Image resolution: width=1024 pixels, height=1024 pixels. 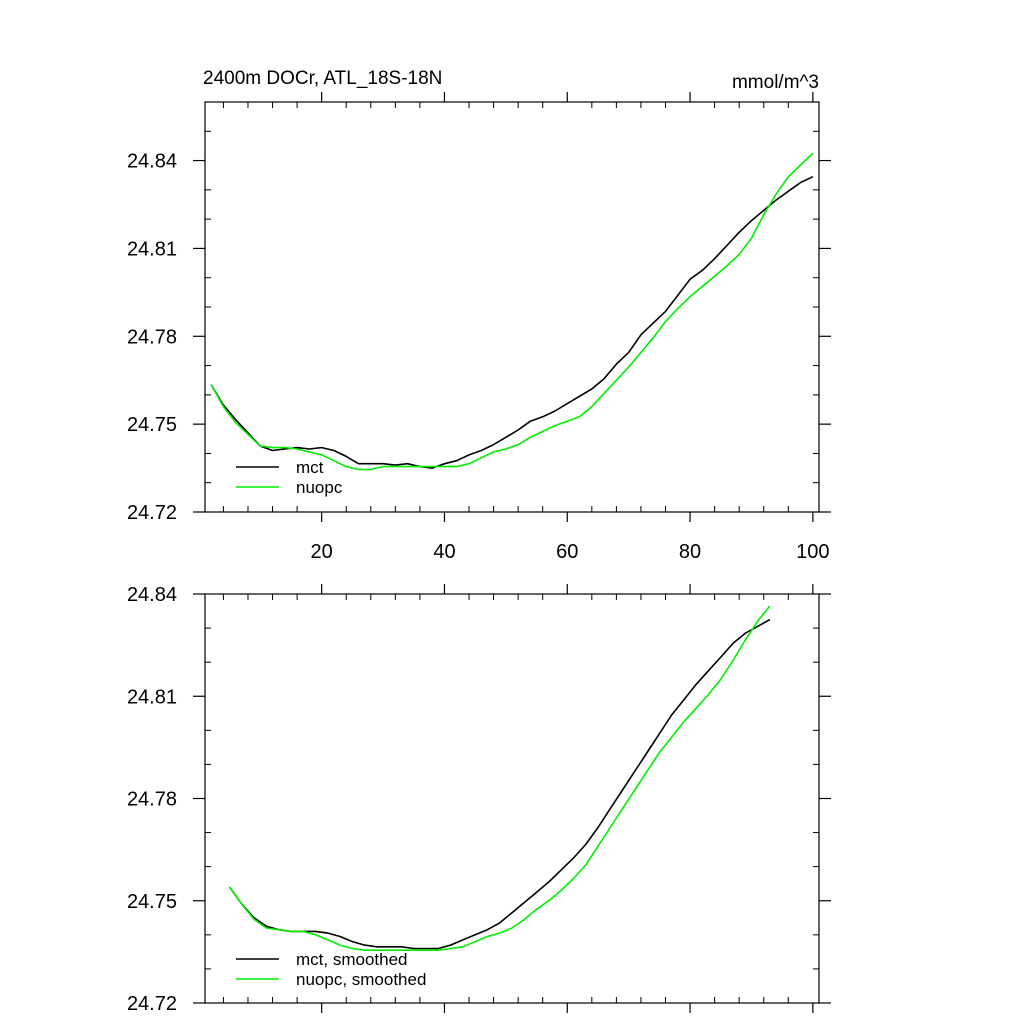 I want to click on legend-label: mct, so click(x=310, y=467).